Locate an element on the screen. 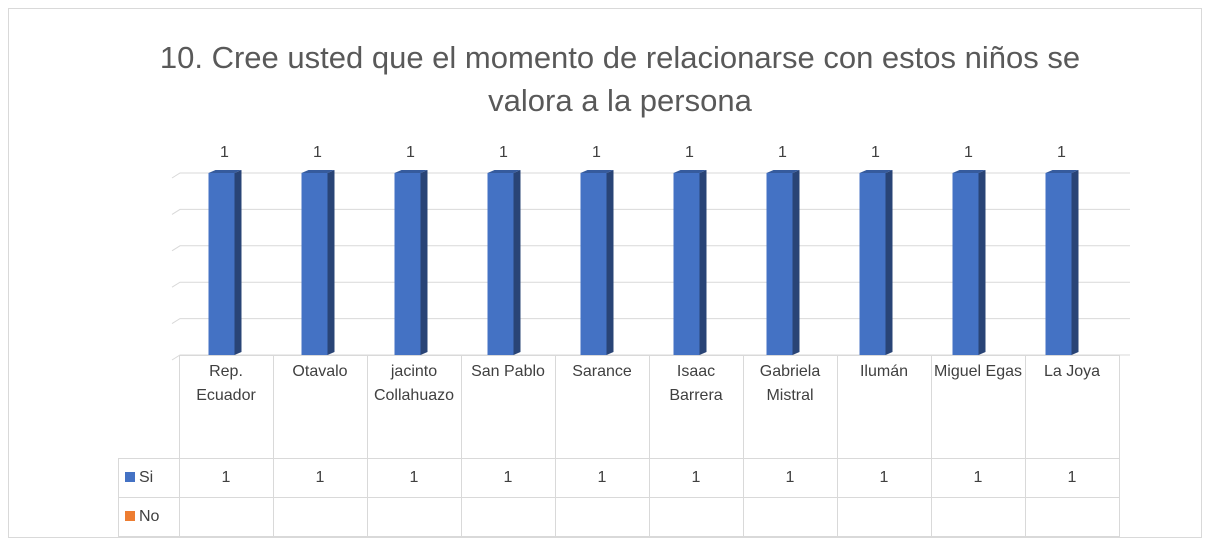 The width and height of the screenshot is (1212, 544). table-row: No is located at coordinates (619, 517).